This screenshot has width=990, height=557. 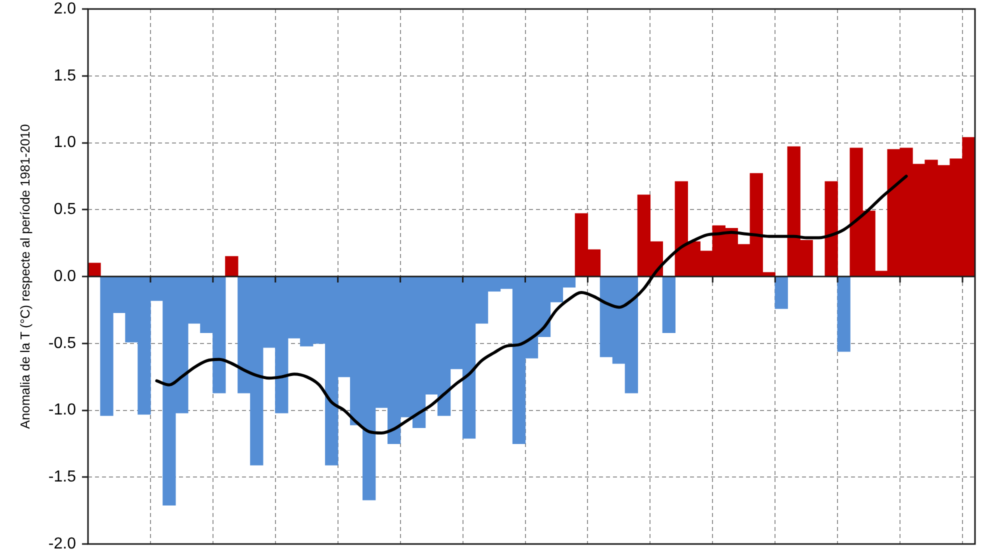 I want to click on y-tick-label: -1.0, so click(x=62, y=410).